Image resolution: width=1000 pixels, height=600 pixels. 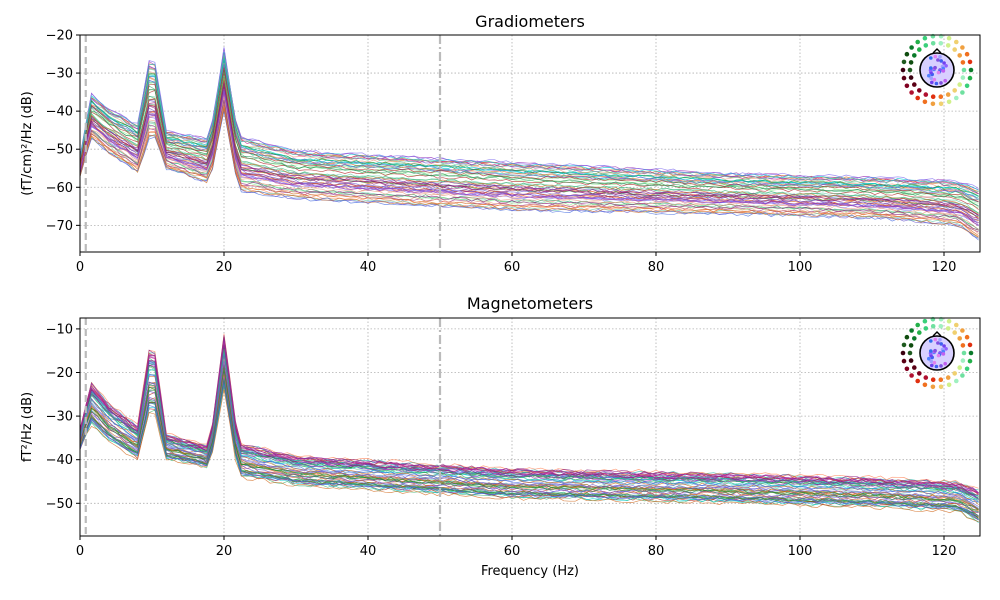 I want to click on y-tick-label: −20, so click(x=59, y=373).